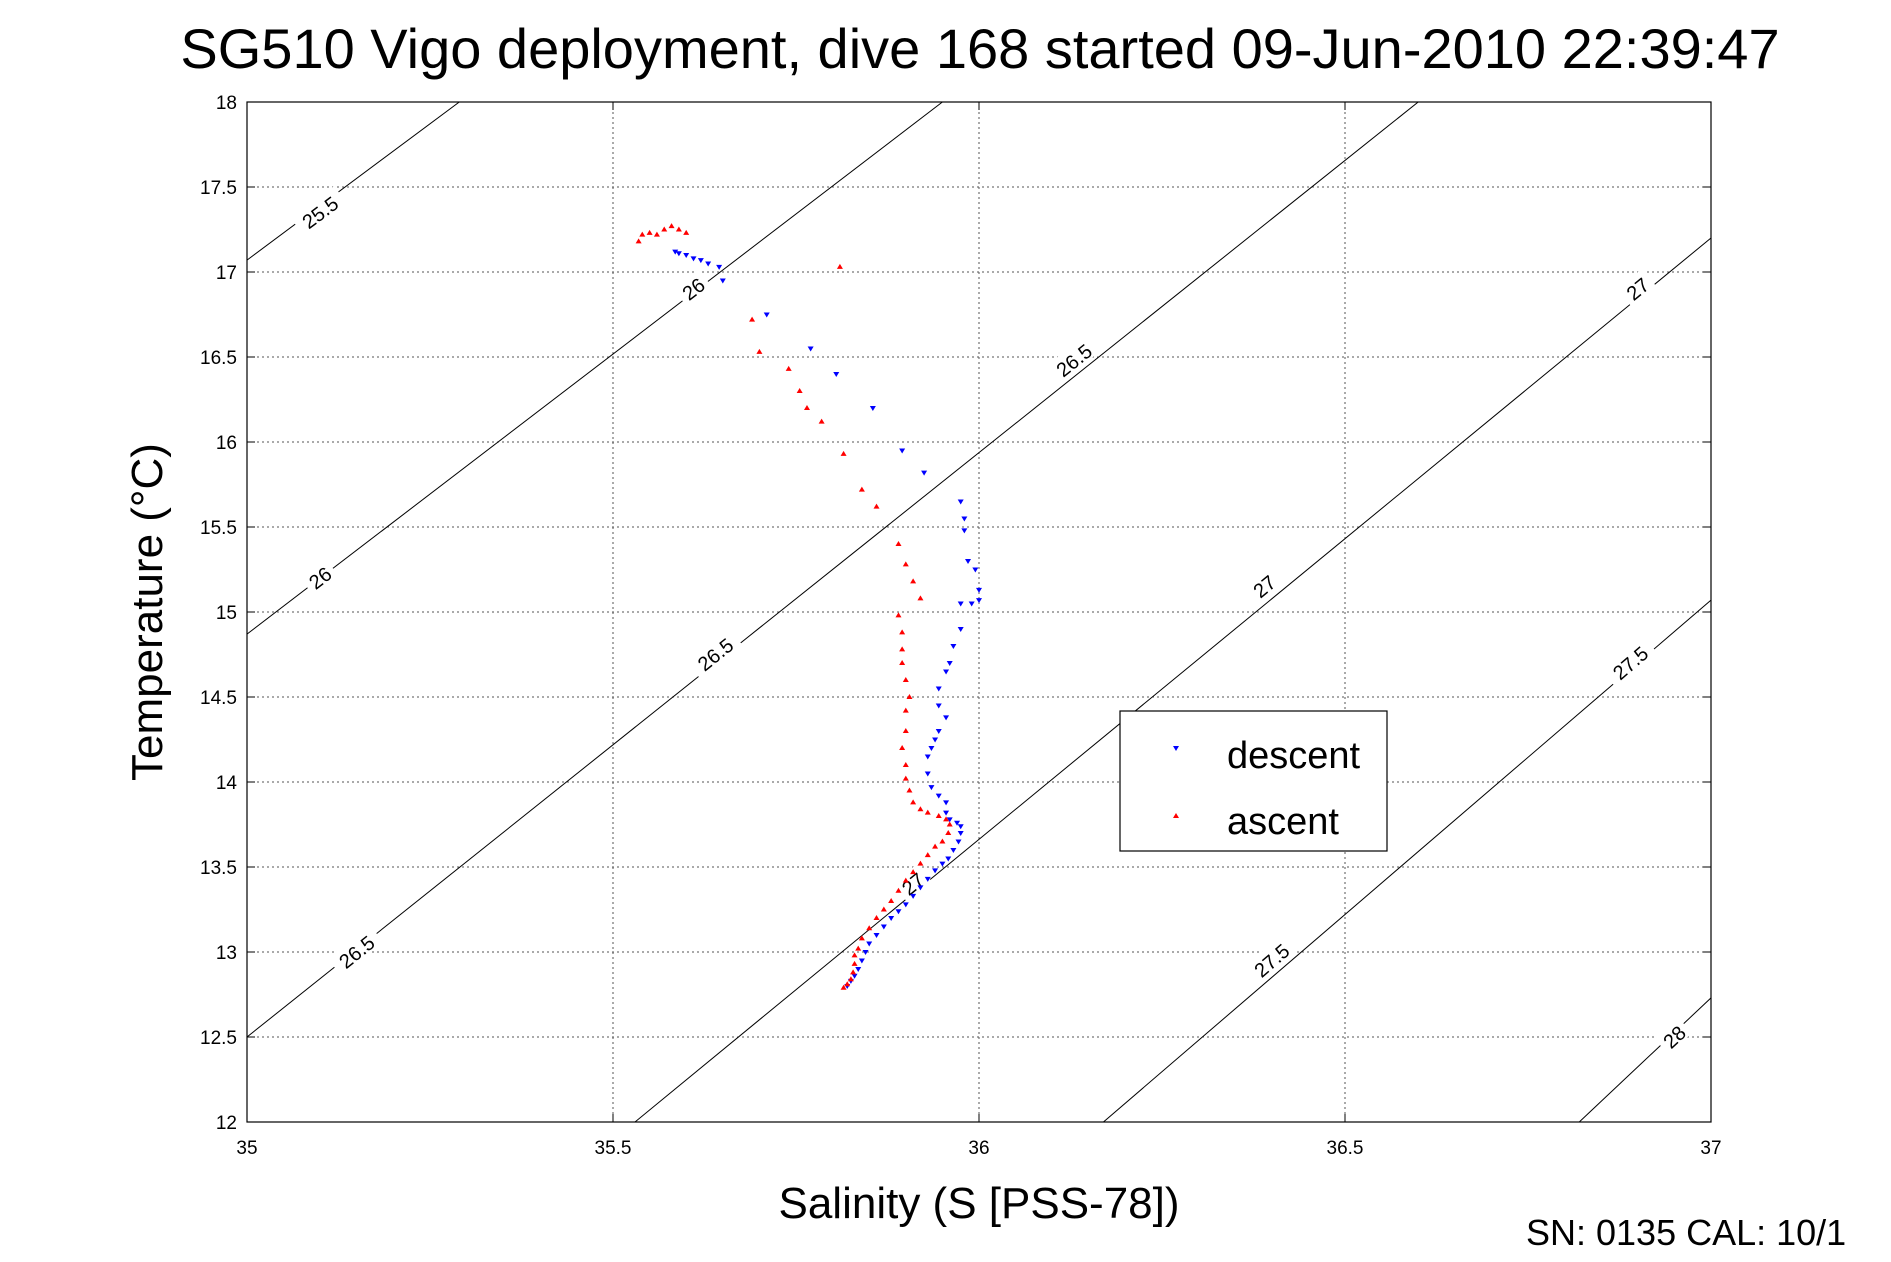 This screenshot has height=1262, width=1891. What do you see at coordinates (1283, 822) in the screenshot?
I see `legend-label-ascent: ascent` at bounding box center [1283, 822].